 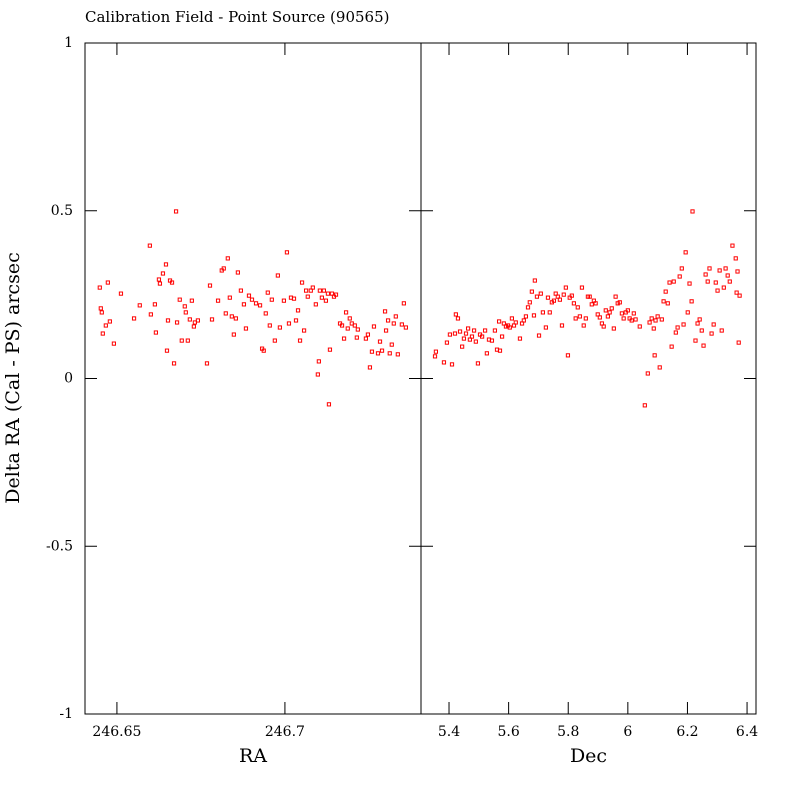 What do you see at coordinates (62, 211) in the screenshot?
I see `y-tick-label: 0.5` at bounding box center [62, 211].